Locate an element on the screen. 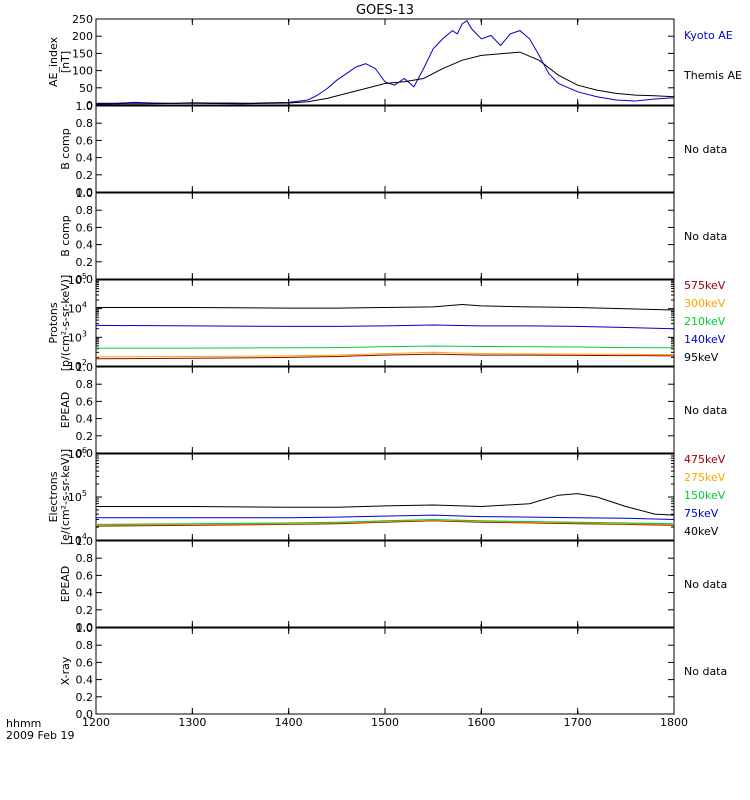  panel-5: 0.0 0.2 0.4 0.6 0.8 1.0 EPEAD No data is located at coordinates (393, 410).